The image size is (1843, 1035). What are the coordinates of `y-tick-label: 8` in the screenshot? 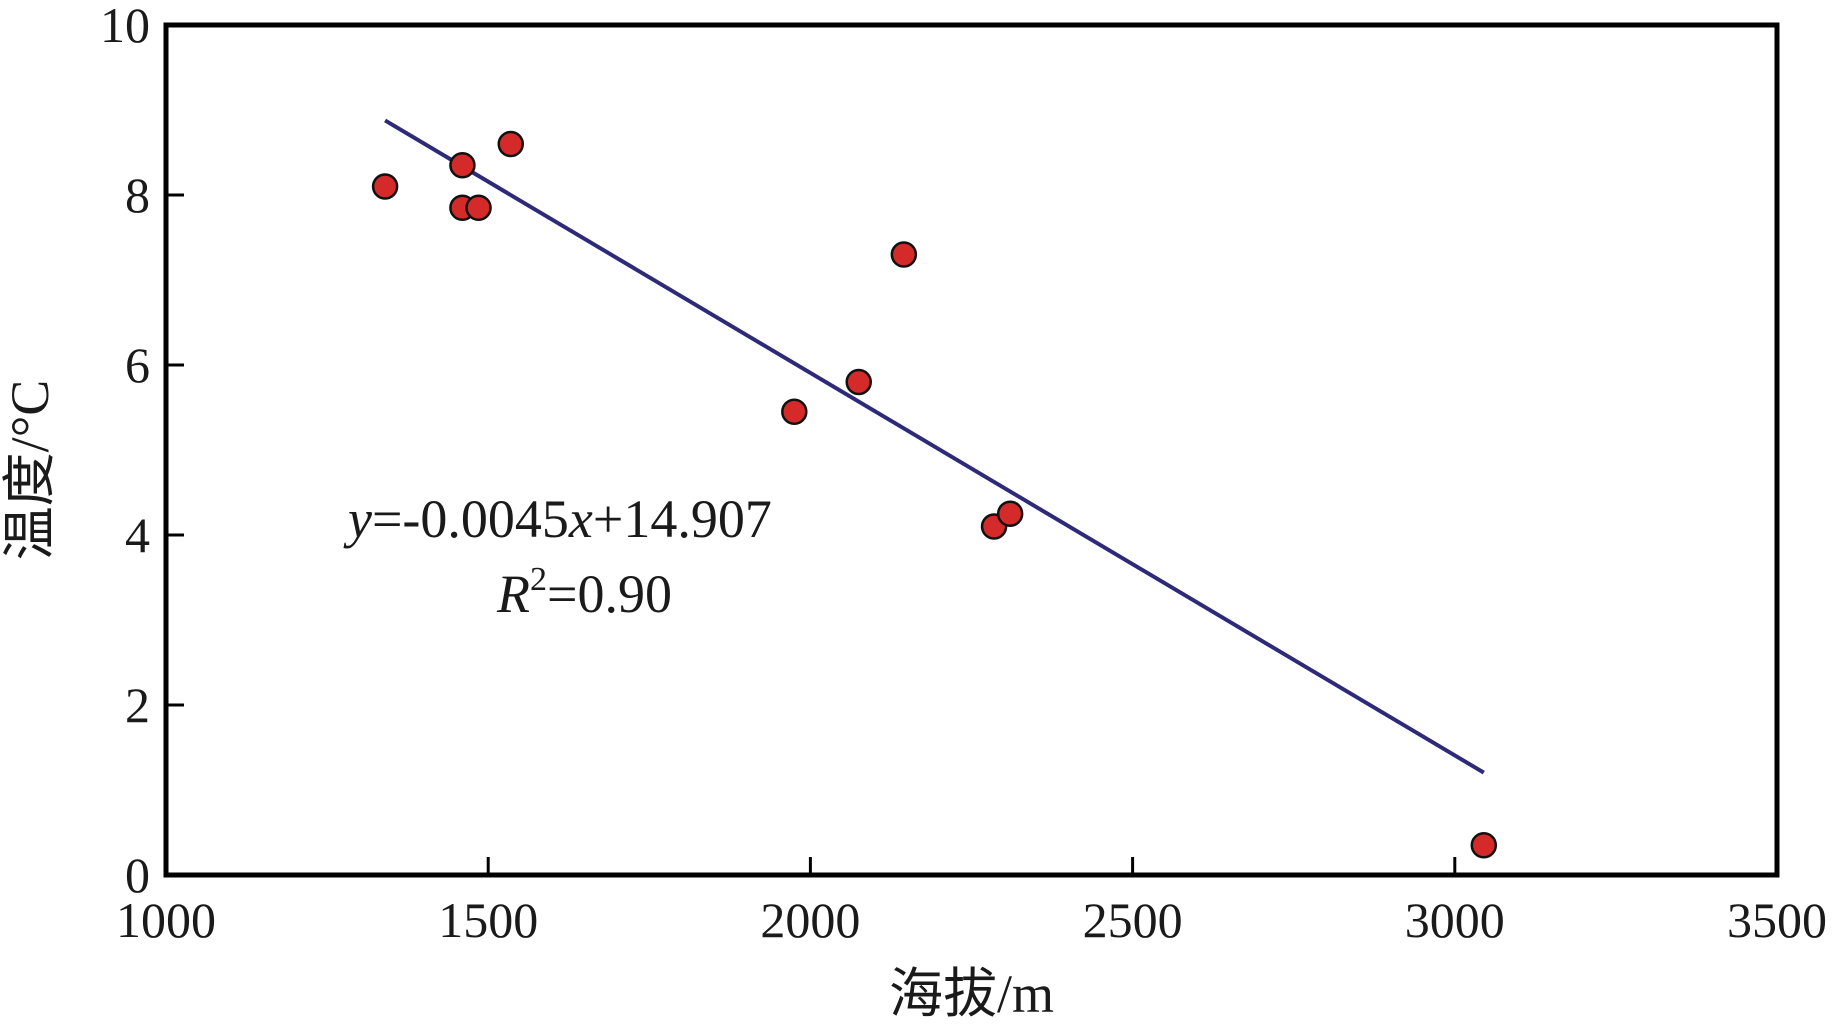 It's located at (137, 195).